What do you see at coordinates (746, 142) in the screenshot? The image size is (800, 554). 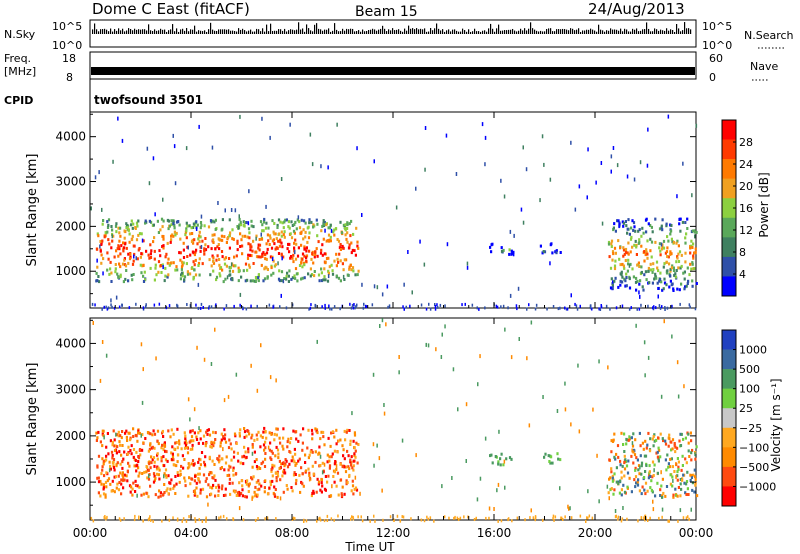 I see `colorbar-tick-label: 28` at bounding box center [746, 142].